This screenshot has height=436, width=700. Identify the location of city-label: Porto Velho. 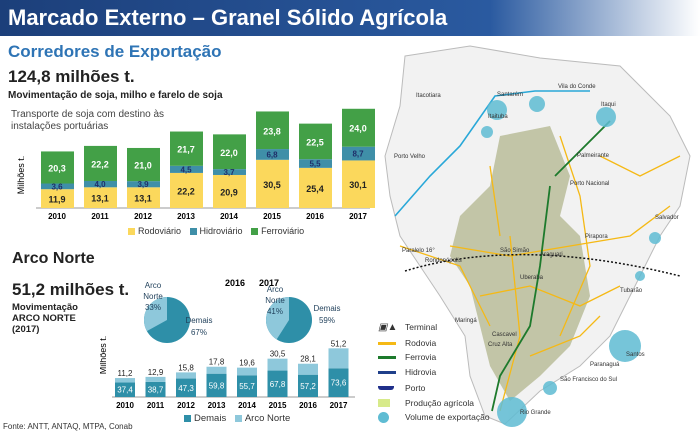
(410, 157).